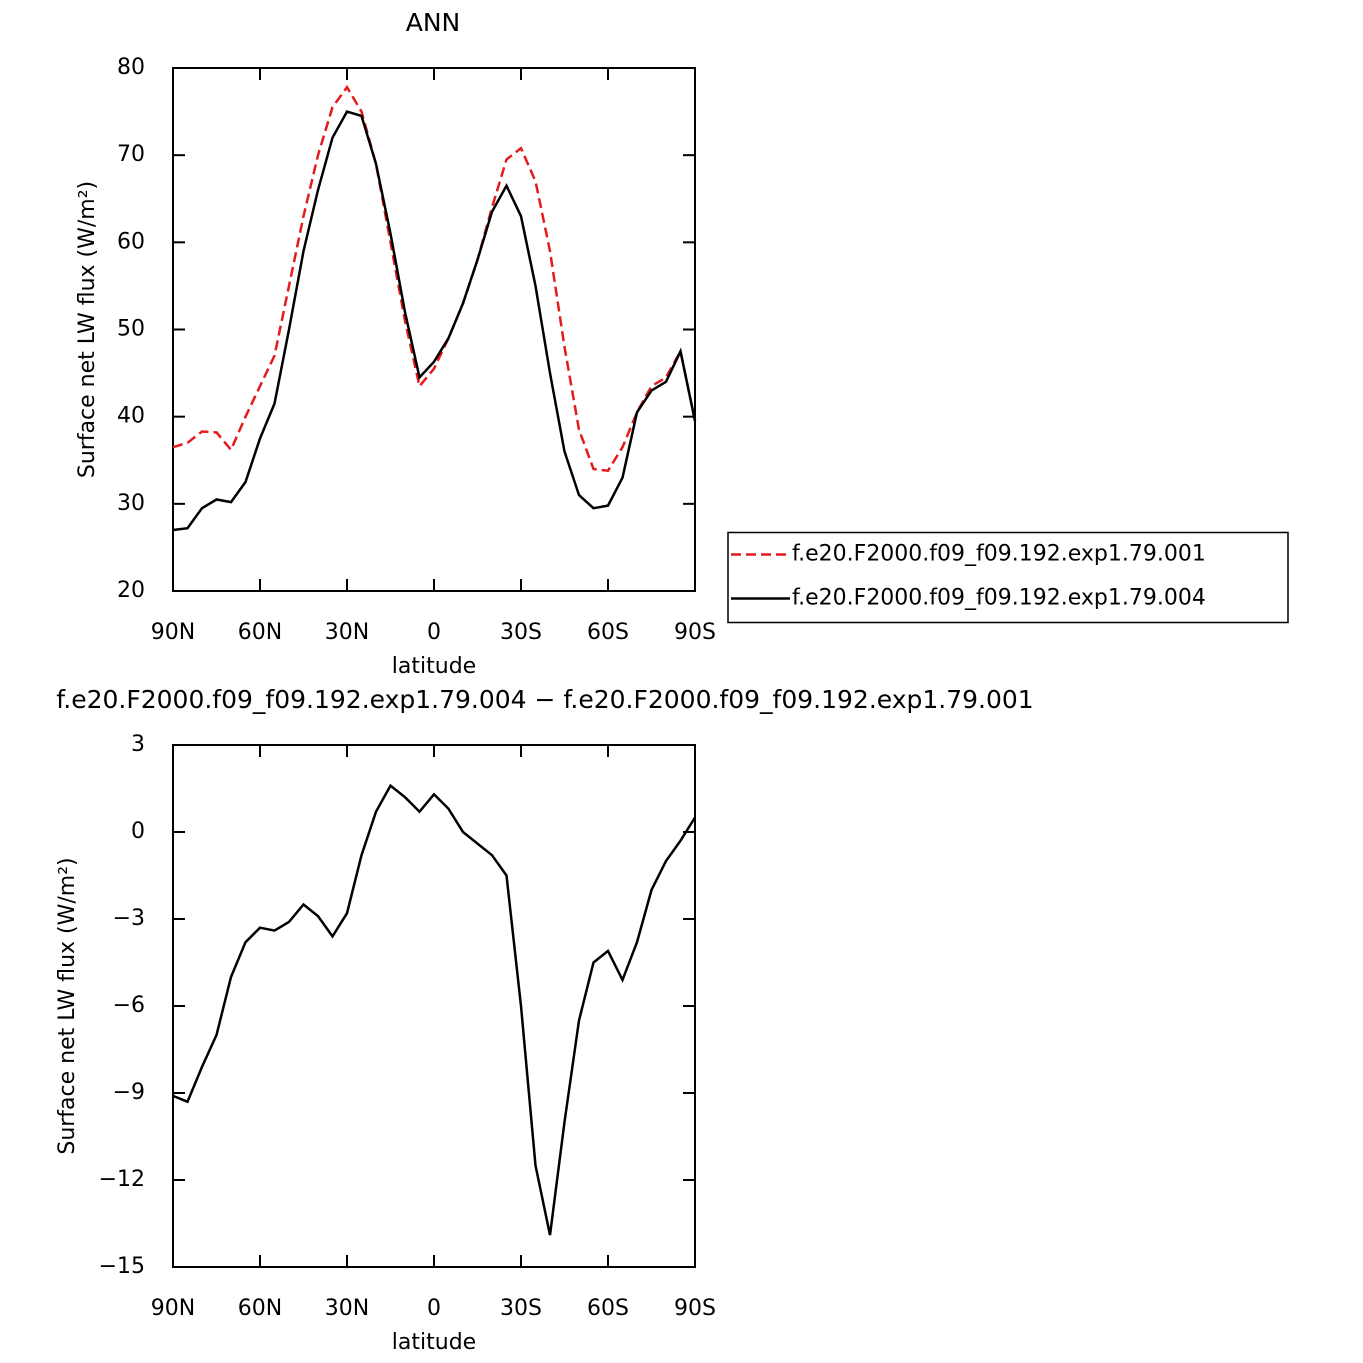  What do you see at coordinates (1008, 577) in the screenshot?
I see `legend-box` at bounding box center [1008, 577].